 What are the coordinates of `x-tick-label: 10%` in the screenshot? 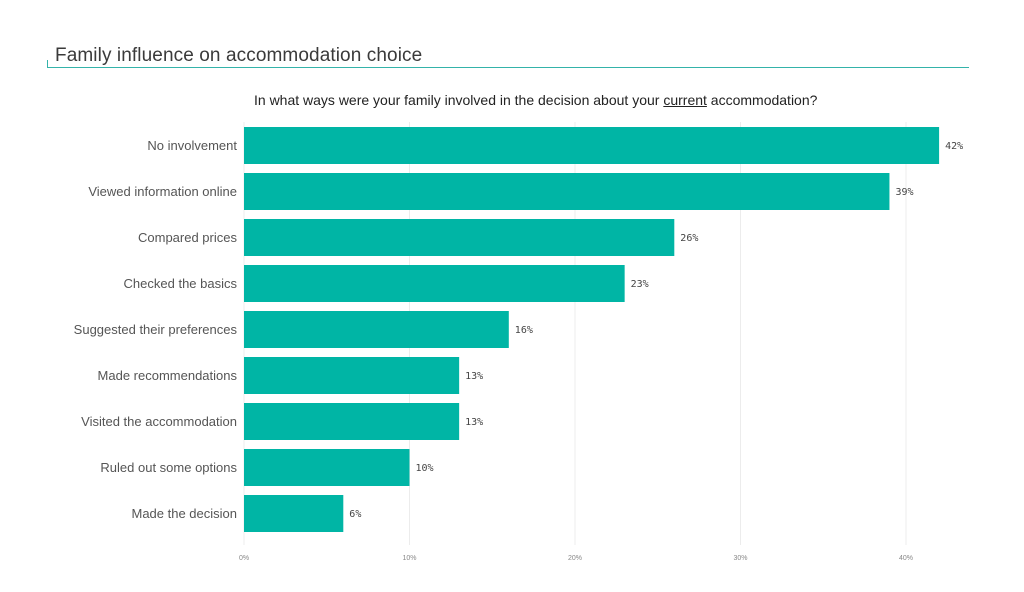 It's located at (409, 558).